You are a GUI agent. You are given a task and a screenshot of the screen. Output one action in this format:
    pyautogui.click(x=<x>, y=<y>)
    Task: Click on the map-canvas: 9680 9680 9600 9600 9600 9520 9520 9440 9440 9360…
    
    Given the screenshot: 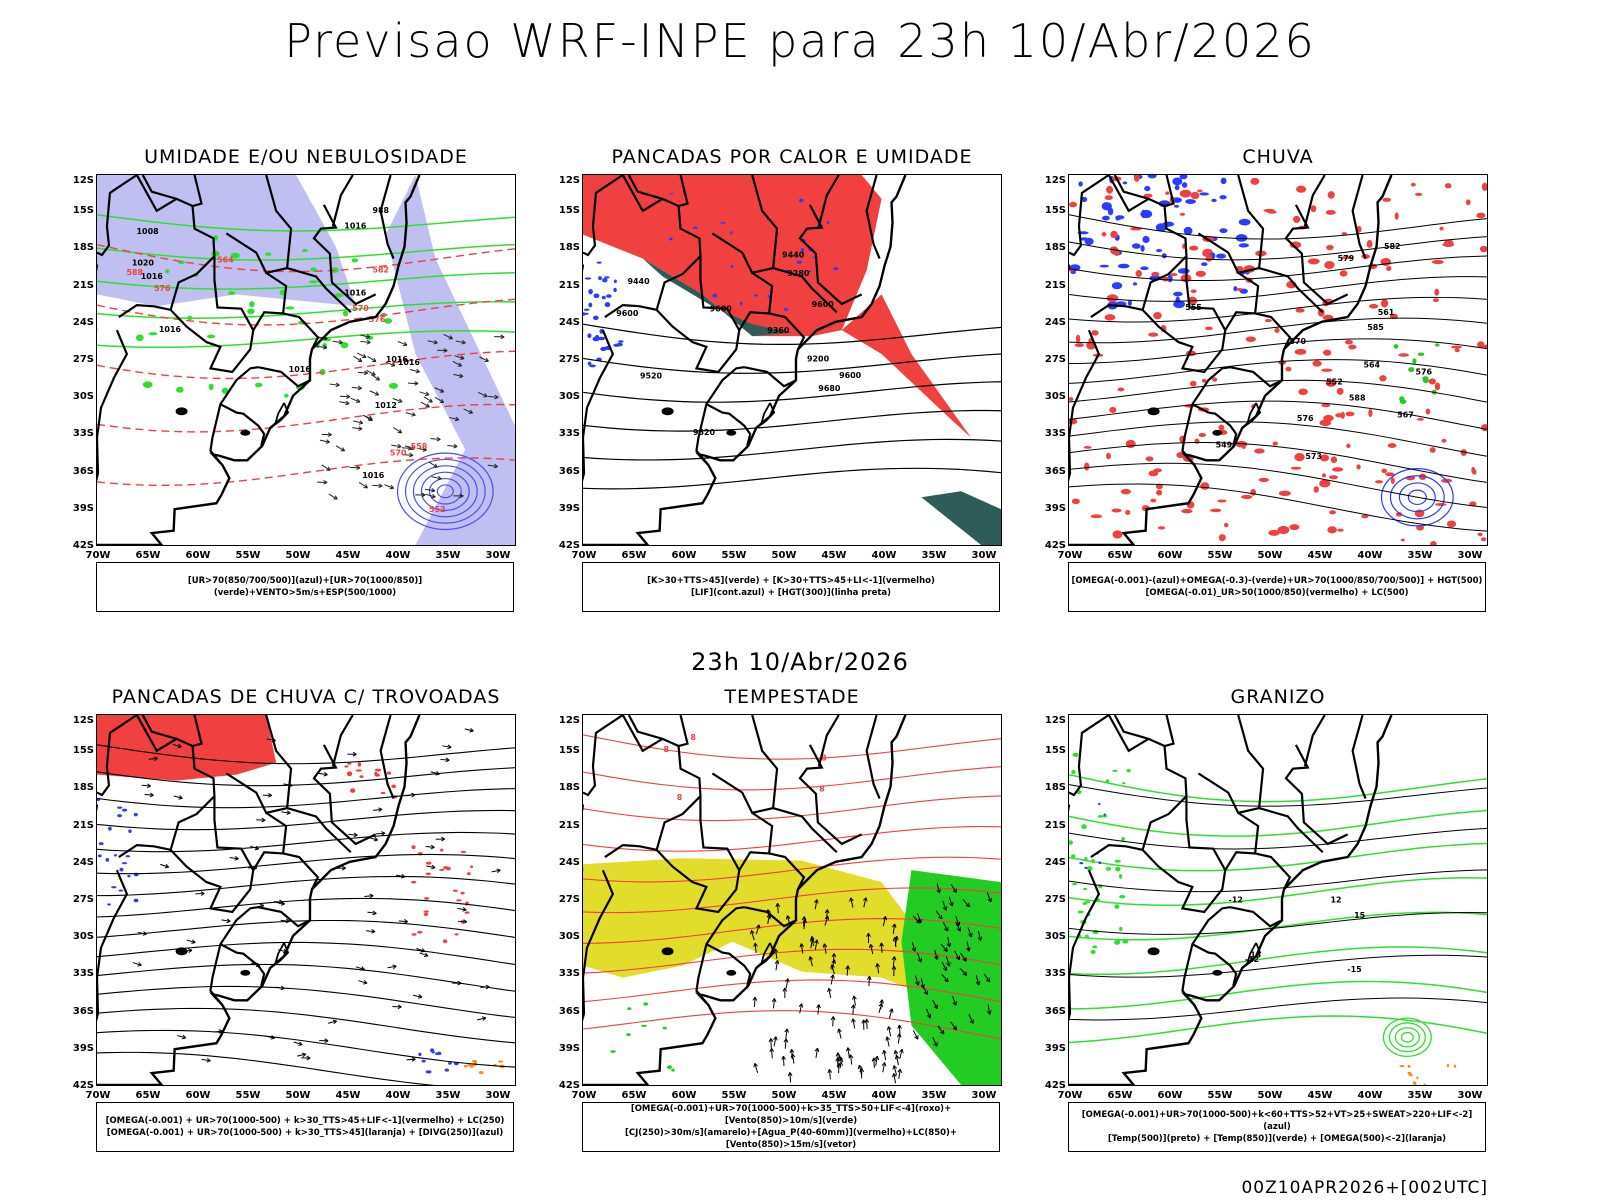 What is the action you would take?
    pyautogui.click(x=792, y=360)
    